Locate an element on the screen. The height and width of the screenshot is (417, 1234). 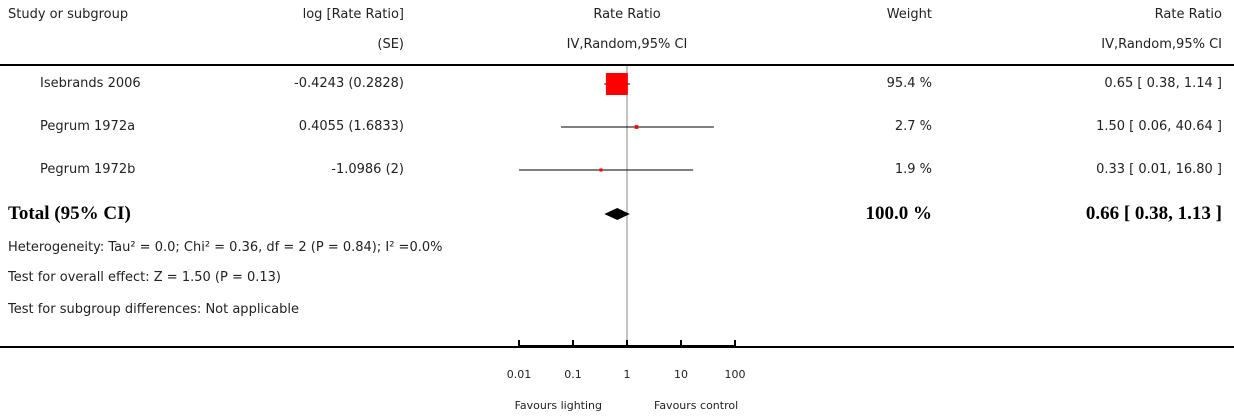
study-logrr: 0.4055 (1.6833) is located at coordinates (351, 126).